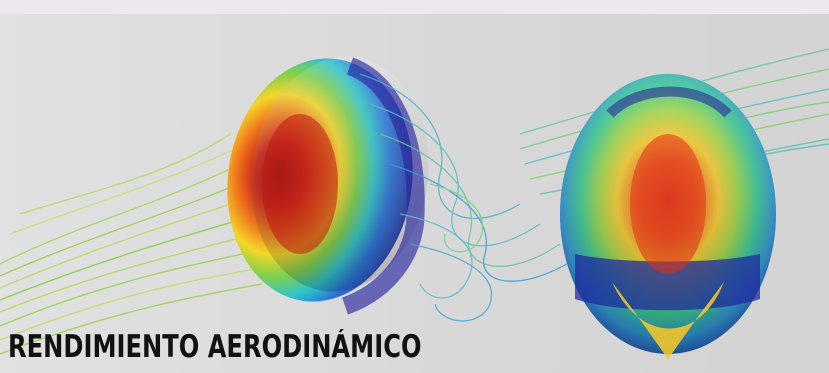 The width and height of the screenshot is (829, 373). What do you see at coordinates (215, 347) in the screenshot?
I see `caption-title: RENDIMIENTO AERODINÁMICO` at bounding box center [215, 347].